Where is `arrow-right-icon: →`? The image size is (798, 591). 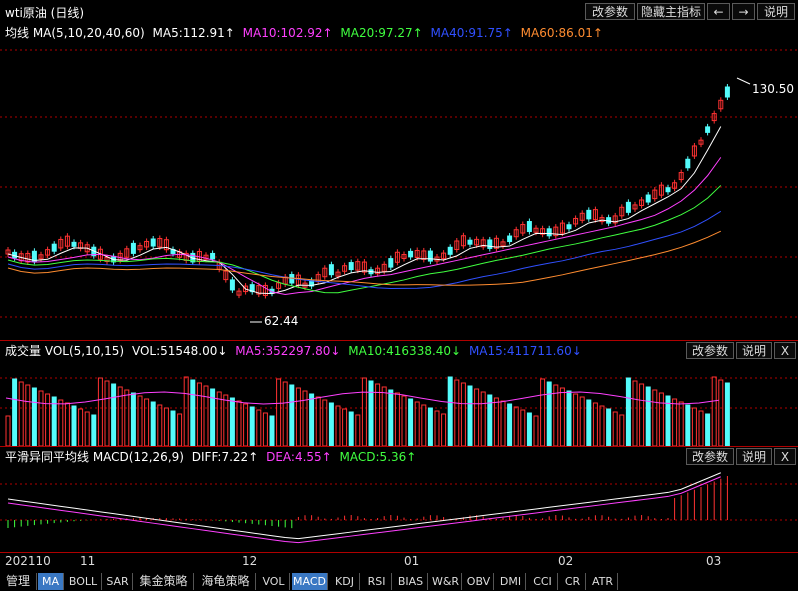 arrow-right-icon: → is located at coordinates (743, 11).